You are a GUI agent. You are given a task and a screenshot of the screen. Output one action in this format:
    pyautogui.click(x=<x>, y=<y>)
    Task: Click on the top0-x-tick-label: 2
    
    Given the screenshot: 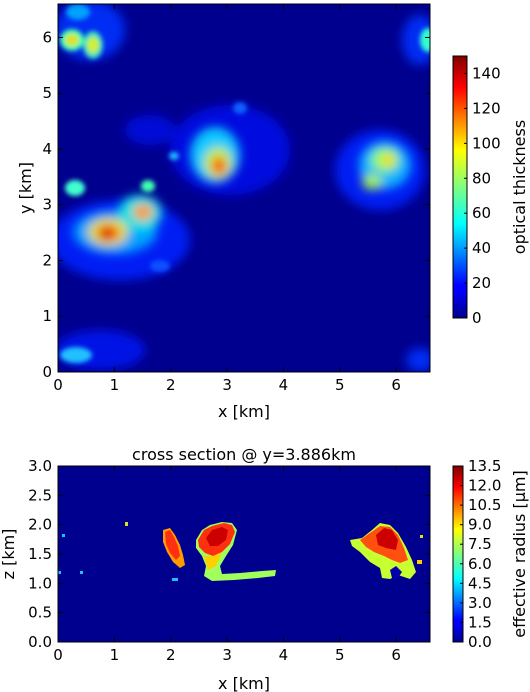 What is the action you would take?
    pyautogui.click(x=171, y=385)
    